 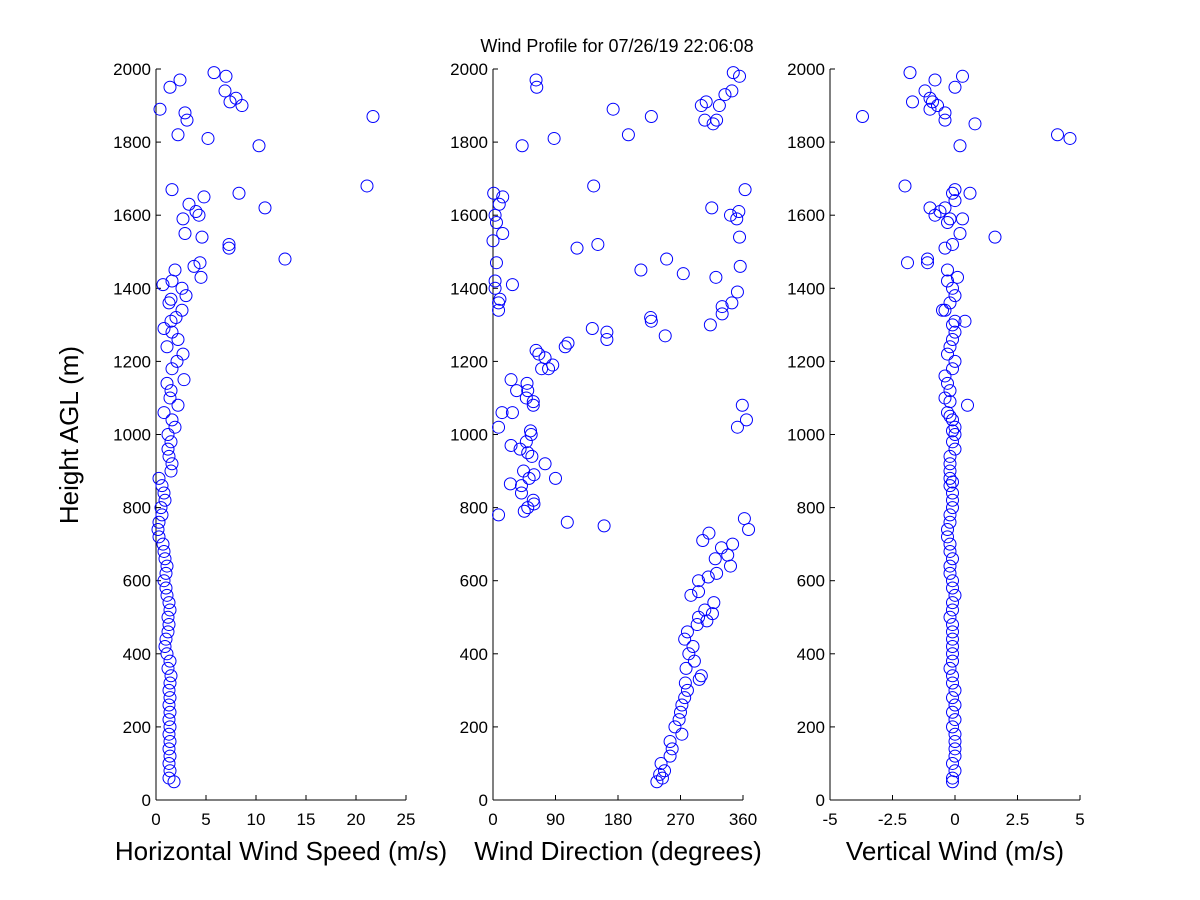 I want to click on y-tick-label: 2000, so click(x=469, y=69).